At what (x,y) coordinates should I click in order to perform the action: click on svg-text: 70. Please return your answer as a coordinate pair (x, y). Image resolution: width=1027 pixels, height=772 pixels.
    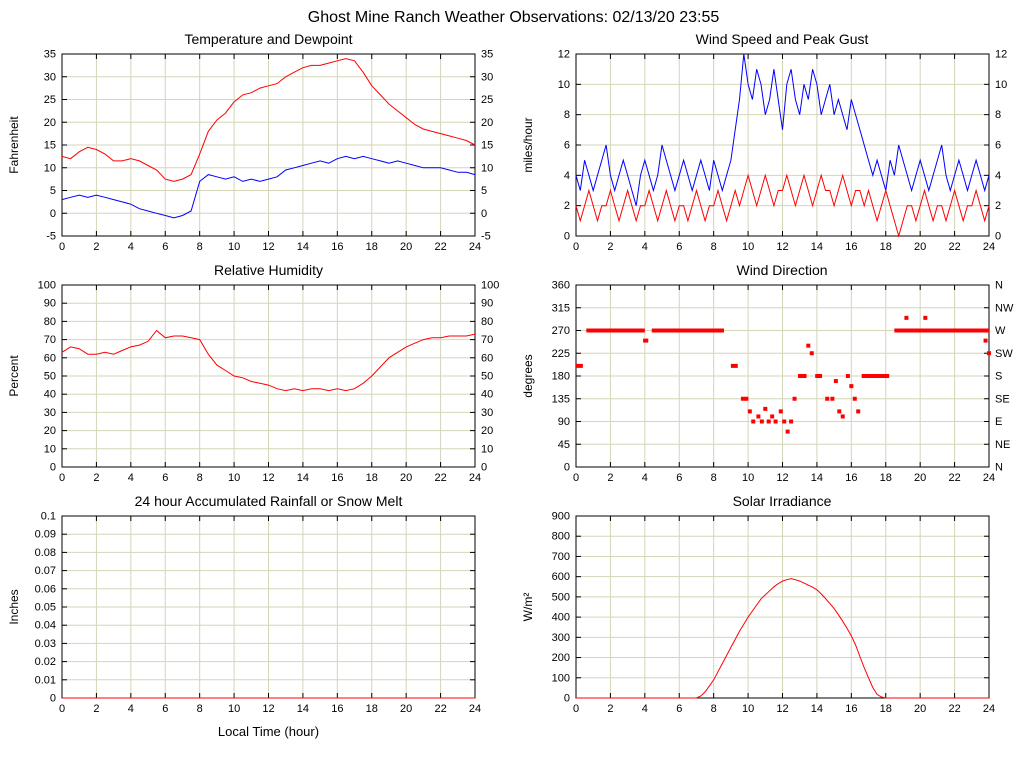
    Looking at the image, I should click on (50, 340).